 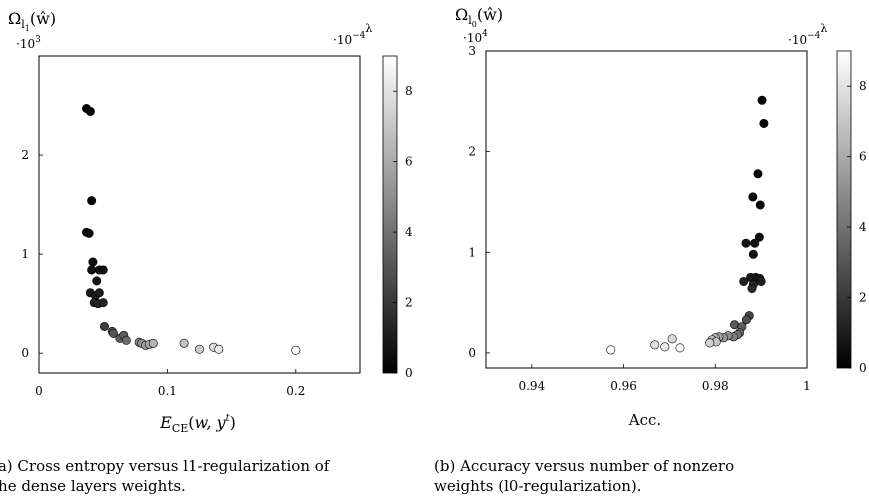 What do you see at coordinates (390, 214) in the screenshot?
I see `chart-a-colorbar` at bounding box center [390, 214].